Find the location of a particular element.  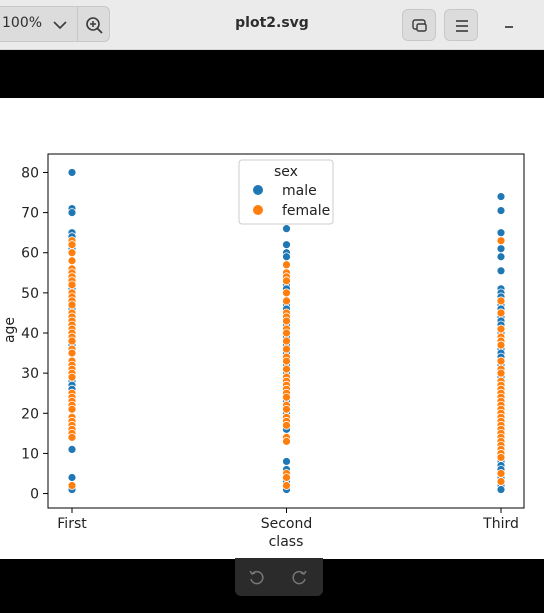

y-tick-label: 50 is located at coordinates (30, 294).